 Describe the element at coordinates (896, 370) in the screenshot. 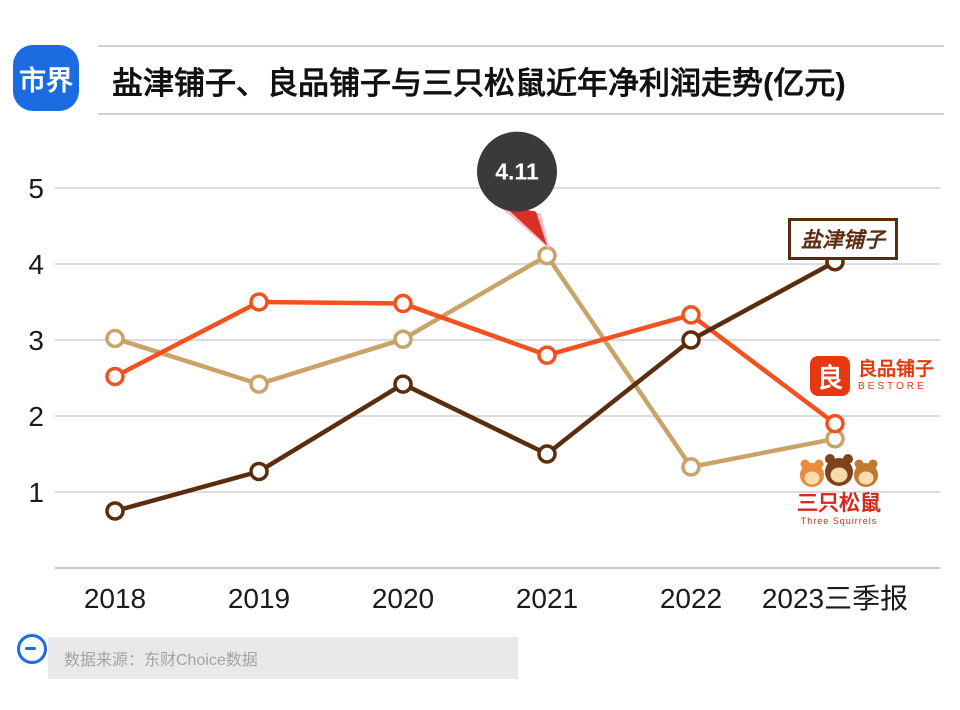

I see `bestore-label-cn: 良品铺子` at that location.